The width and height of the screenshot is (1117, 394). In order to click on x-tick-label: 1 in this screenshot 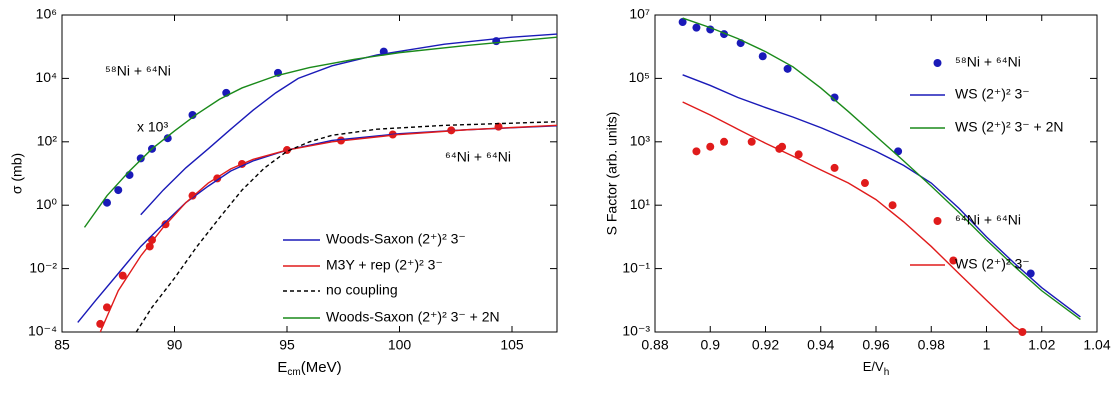, I will do `click(987, 345)`.